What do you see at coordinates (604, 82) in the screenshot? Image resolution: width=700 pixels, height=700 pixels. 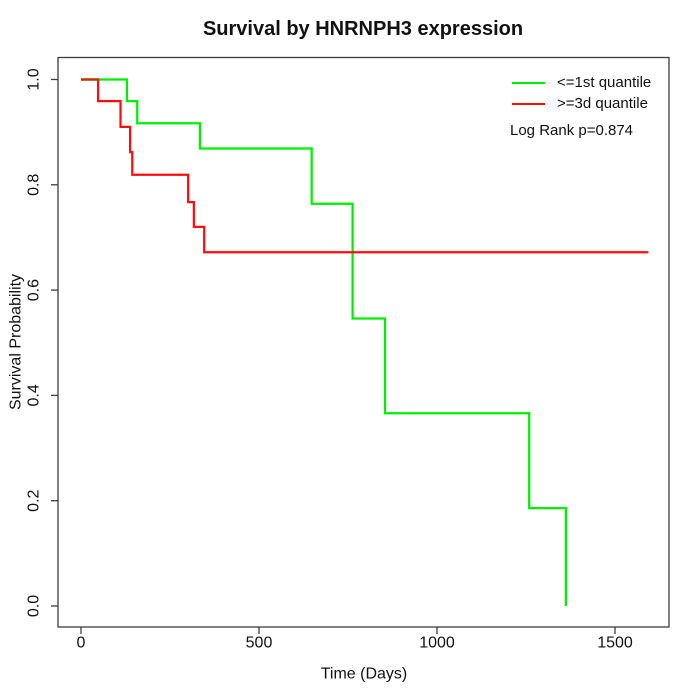 I see `legend-label-first-quantile: <=1st quantile` at bounding box center [604, 82].